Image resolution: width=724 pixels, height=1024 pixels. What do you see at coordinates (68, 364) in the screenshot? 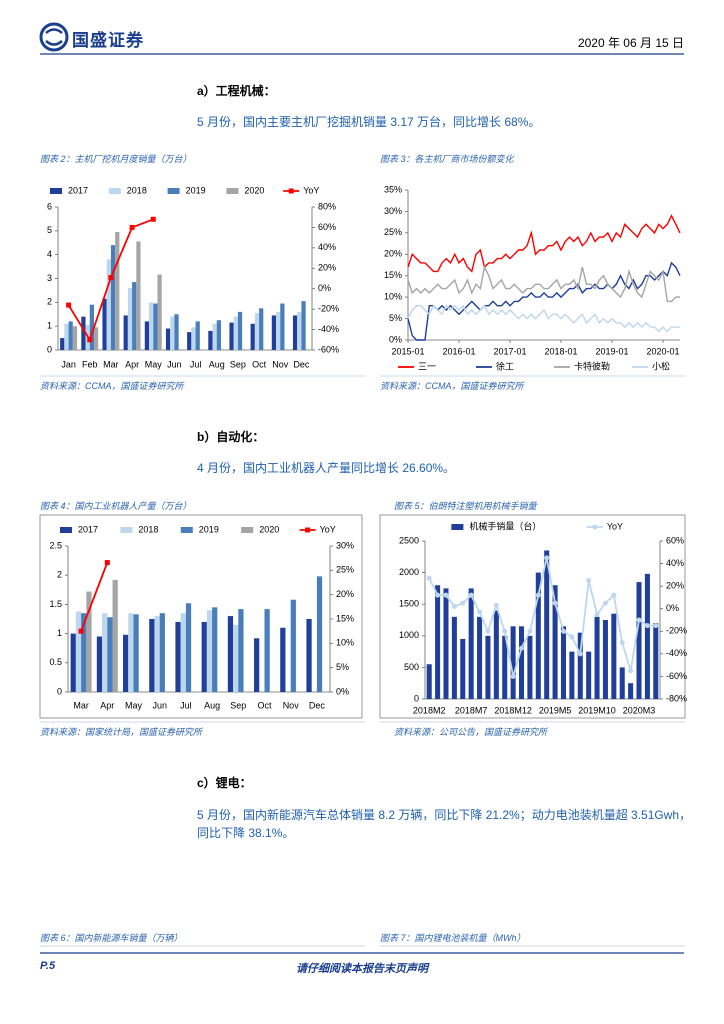
I see `x-tick-label: Jan` at bounding box center [68, 364].